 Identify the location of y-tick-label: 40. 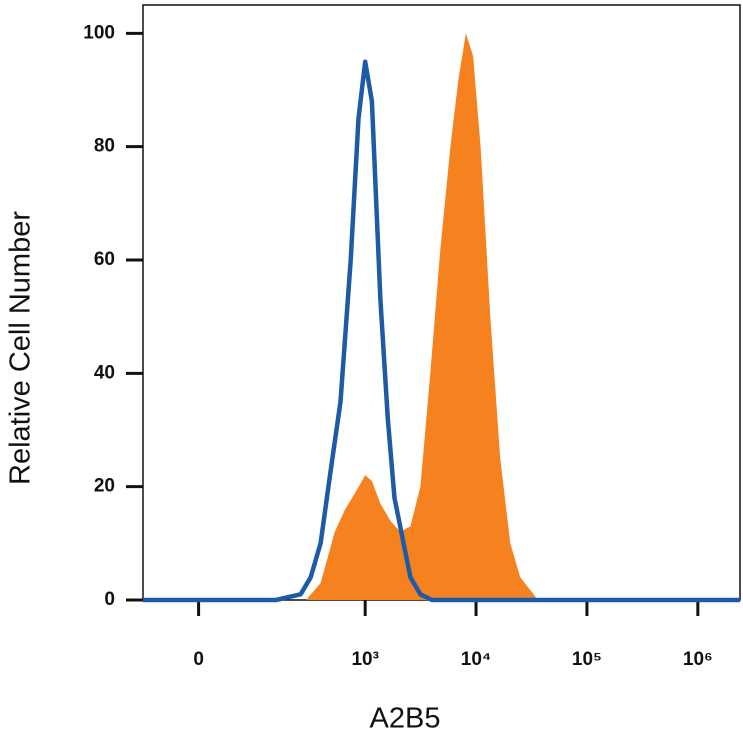
(104, 372).